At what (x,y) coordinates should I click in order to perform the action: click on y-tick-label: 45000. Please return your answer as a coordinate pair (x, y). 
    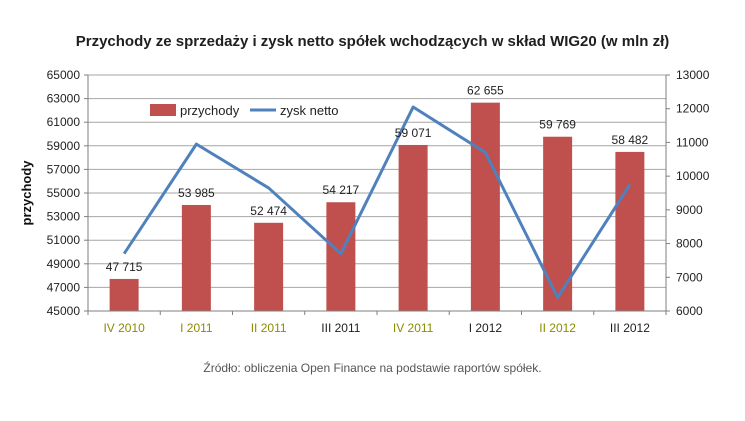
    Looking at the image, I should click on (64, 311).